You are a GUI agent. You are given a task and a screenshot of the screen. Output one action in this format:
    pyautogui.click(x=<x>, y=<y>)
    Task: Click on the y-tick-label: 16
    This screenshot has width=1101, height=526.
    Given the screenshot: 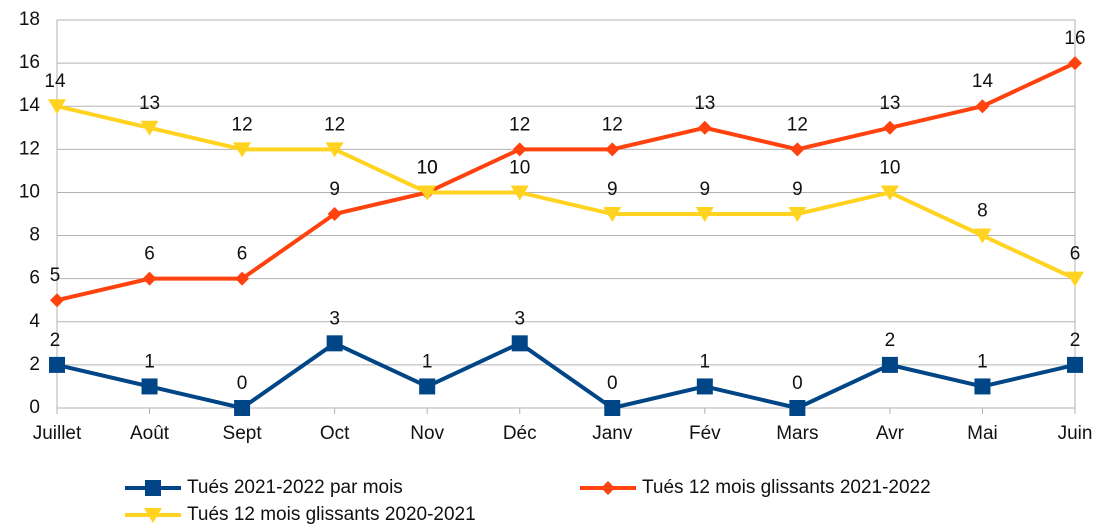 What is the action you would take?
    pyautogui.click(x=29, y=62)
    